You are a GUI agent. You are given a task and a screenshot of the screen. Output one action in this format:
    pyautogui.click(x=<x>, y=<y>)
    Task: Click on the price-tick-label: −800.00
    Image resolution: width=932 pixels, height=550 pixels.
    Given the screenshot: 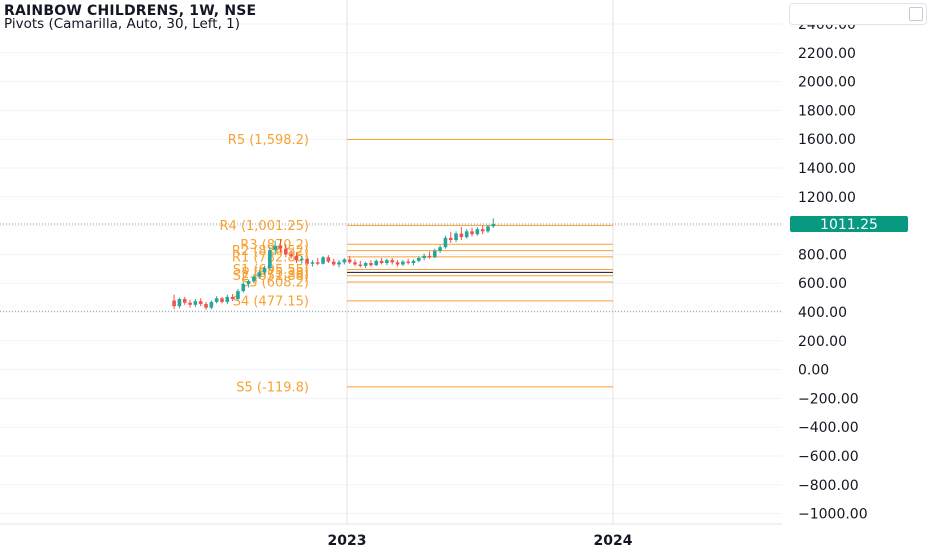 What is the action you would take?
    pyautogui.click(x=828, y=486)
    